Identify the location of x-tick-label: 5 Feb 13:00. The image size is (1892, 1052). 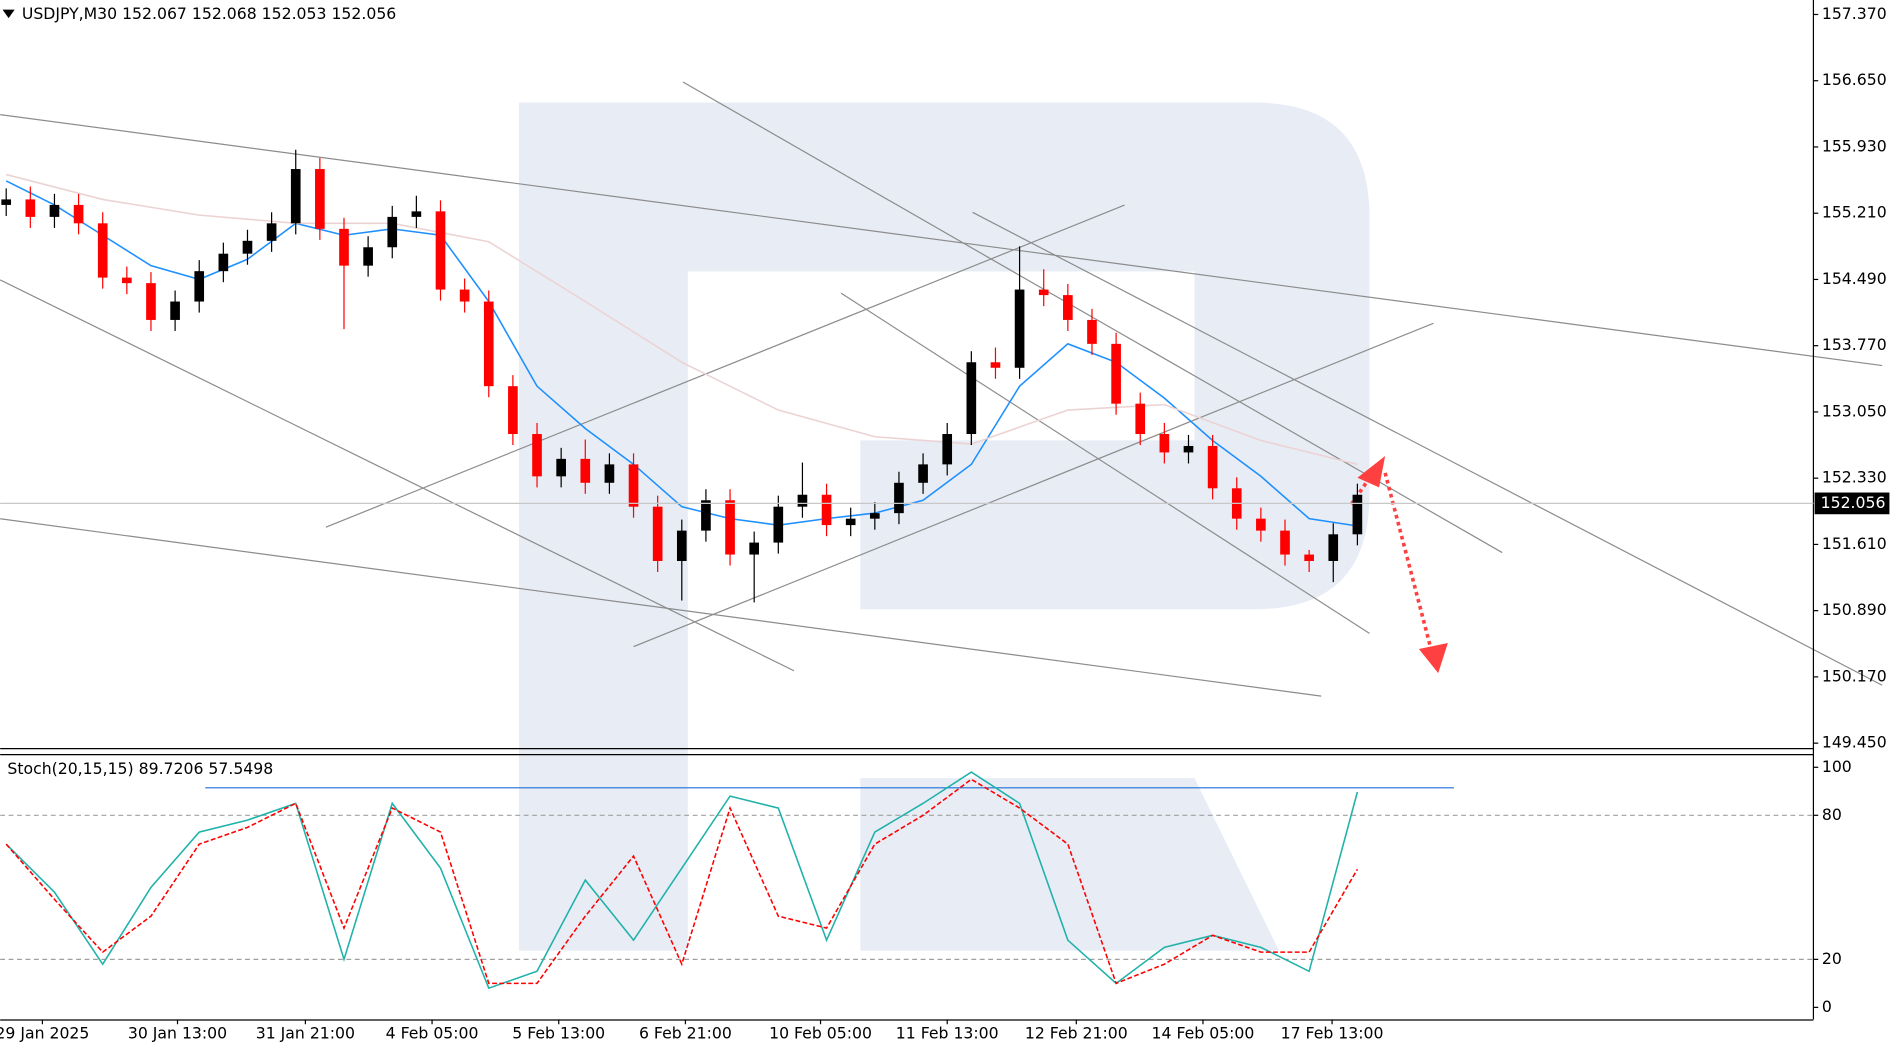
(558, 1032).